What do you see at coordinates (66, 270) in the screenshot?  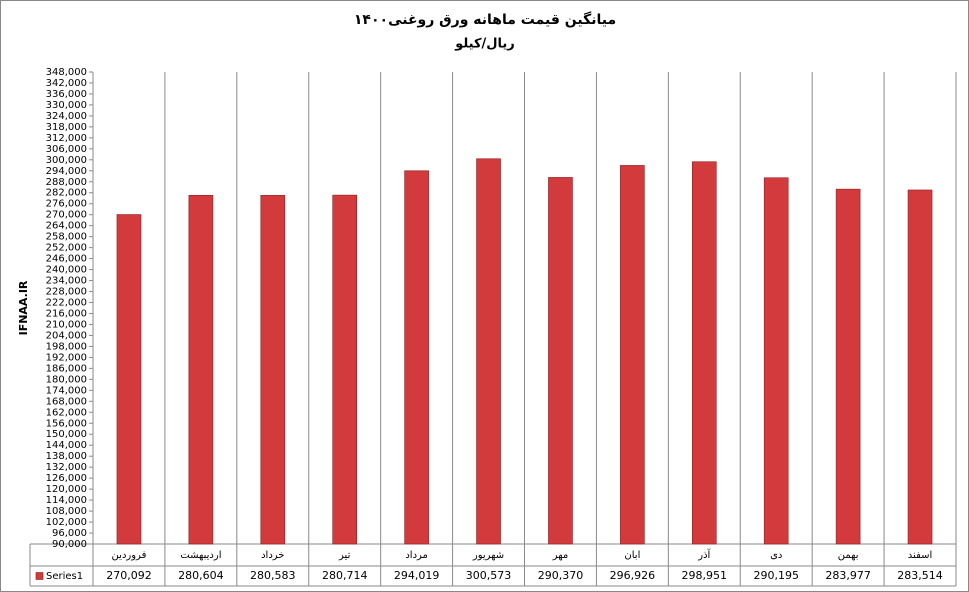 I see `y-tick-label: 240,000` at bounding box center [66, 270].